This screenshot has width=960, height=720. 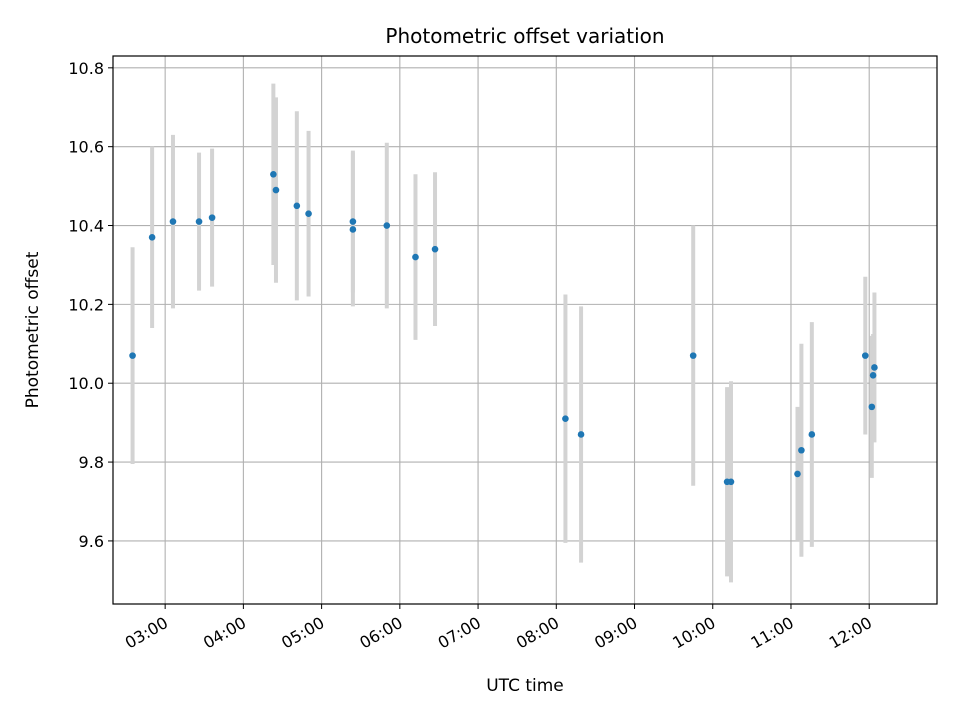 I want to click on y-tick-label: 10.0, so click(x=86, y=383).